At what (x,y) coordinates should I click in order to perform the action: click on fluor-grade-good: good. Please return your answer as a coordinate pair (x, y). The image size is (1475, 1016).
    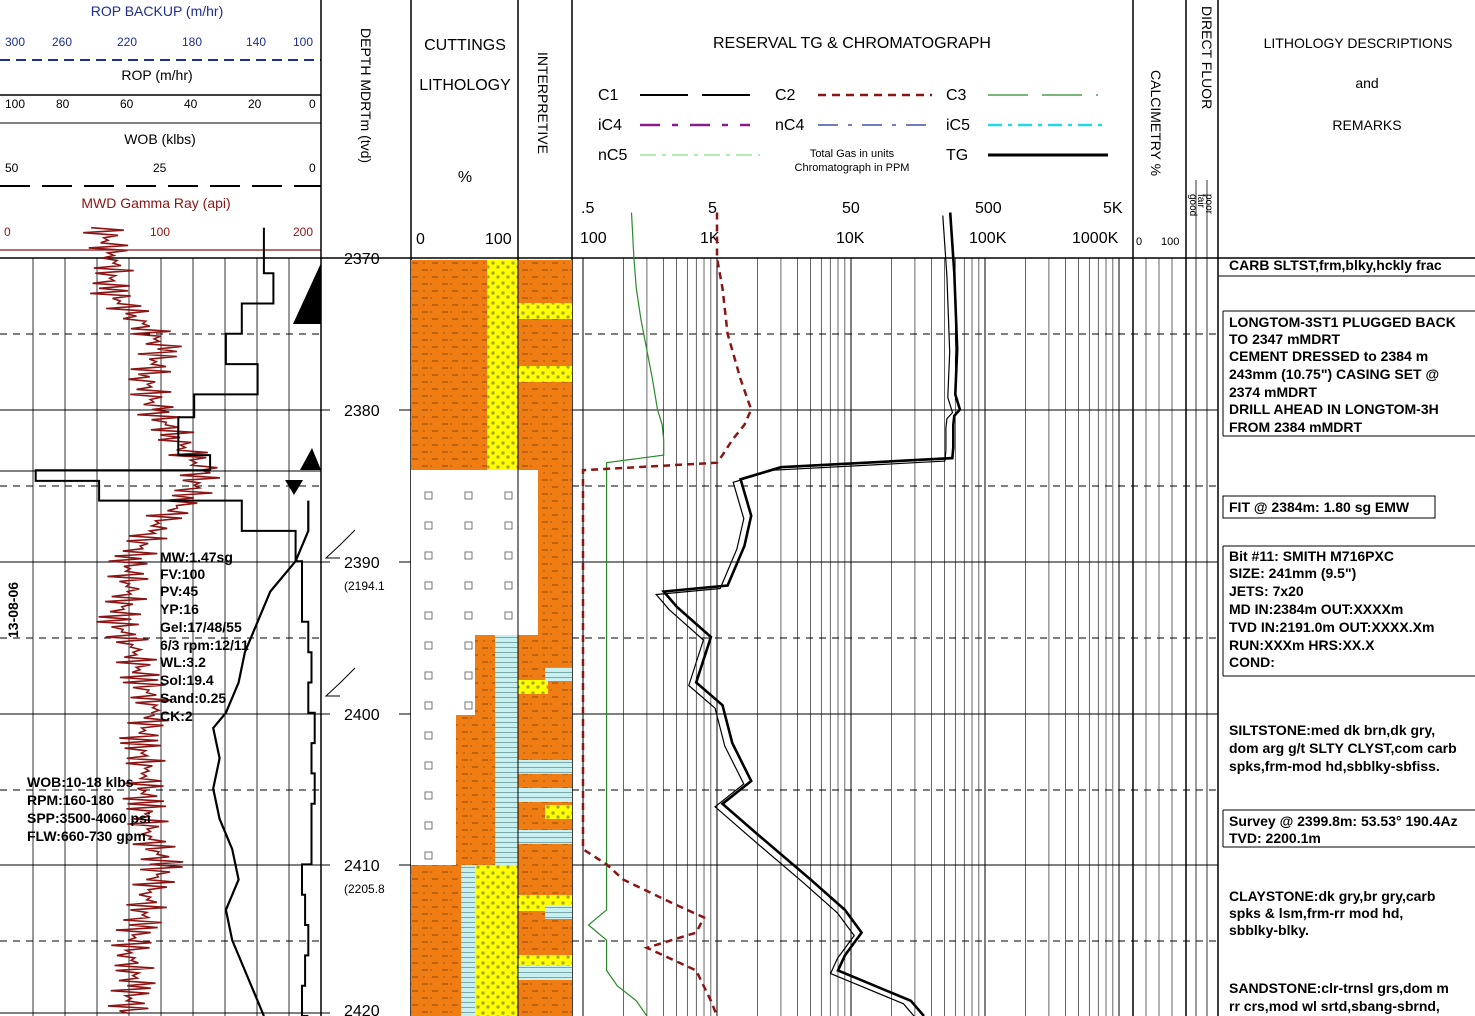
    Looking at the image, I should click on (1192, 205).